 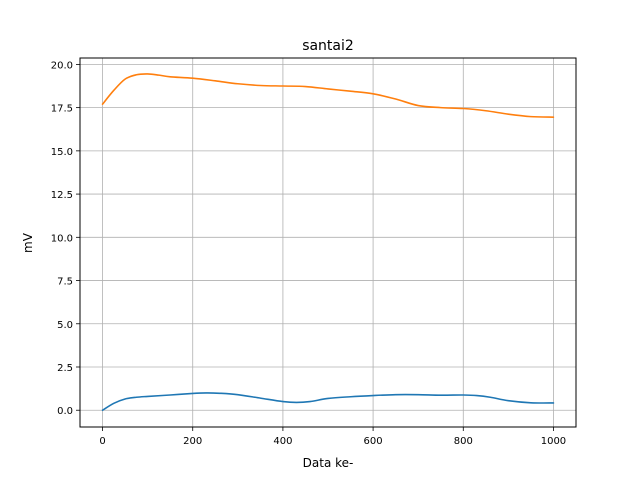 What do you see at coordinates (65, 368) in the screenshot?
I see `y-tick-label: 2.5` at bounding box center [65, 368].